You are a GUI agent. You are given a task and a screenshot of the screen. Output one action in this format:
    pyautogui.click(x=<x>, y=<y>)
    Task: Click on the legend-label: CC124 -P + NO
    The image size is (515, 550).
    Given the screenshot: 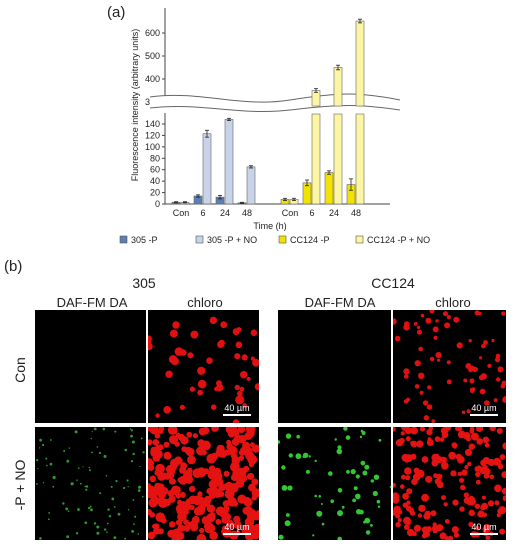 What is the action you would take?
    pyautogui.click(x=398, y=240)
    